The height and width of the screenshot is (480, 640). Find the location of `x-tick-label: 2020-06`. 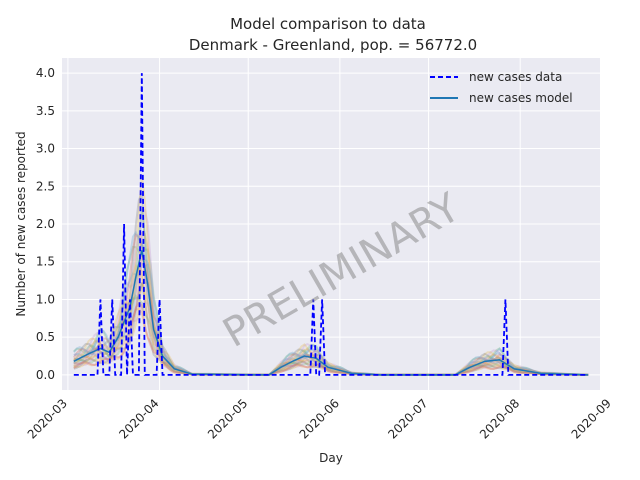

x-tick-label: 2020-06 is located at coordinates (319, 418).